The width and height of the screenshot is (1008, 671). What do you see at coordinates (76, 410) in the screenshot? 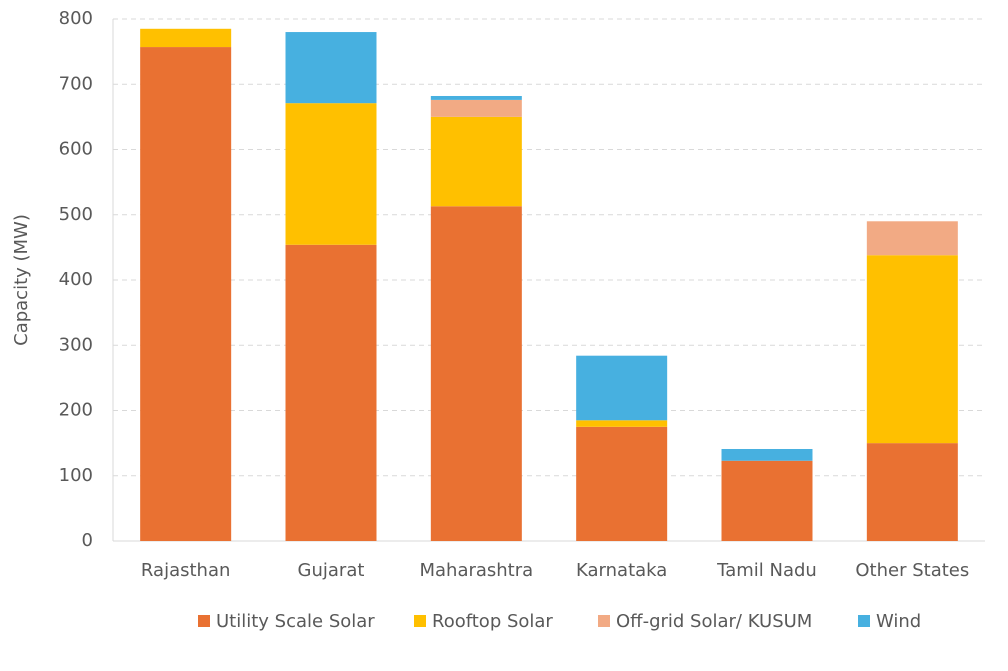
I see `y-tick-label: 200` at bounding box center [76, 410].